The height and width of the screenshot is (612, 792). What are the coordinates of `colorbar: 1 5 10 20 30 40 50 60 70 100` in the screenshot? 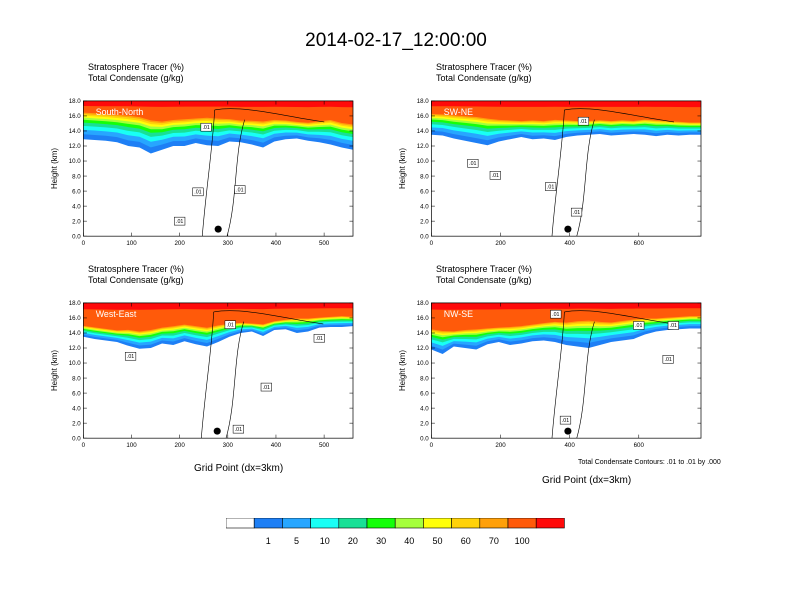 It's located at (395, 532).